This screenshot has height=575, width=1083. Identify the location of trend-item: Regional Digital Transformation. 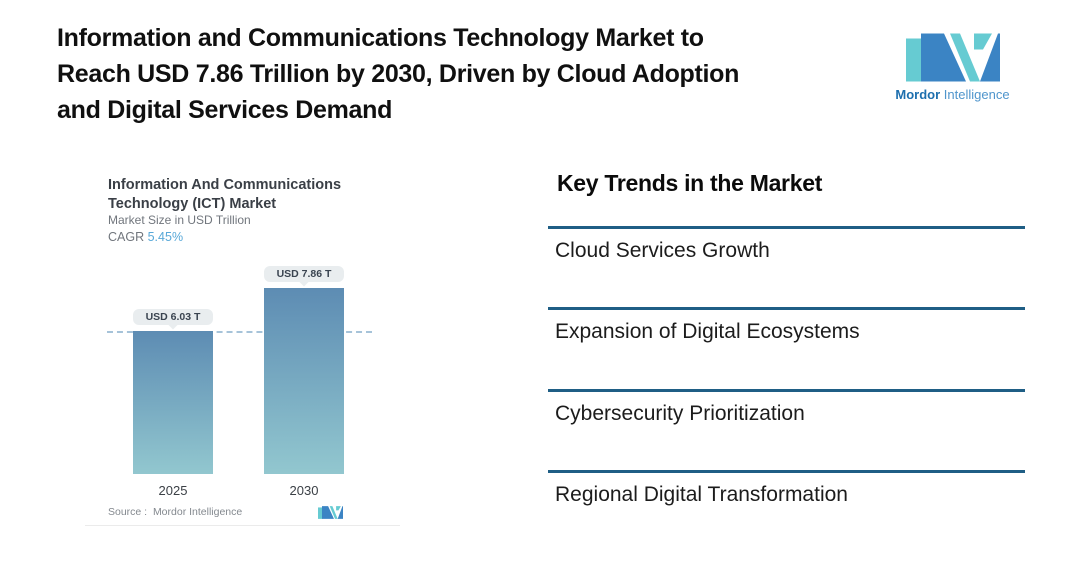
(786, 488).